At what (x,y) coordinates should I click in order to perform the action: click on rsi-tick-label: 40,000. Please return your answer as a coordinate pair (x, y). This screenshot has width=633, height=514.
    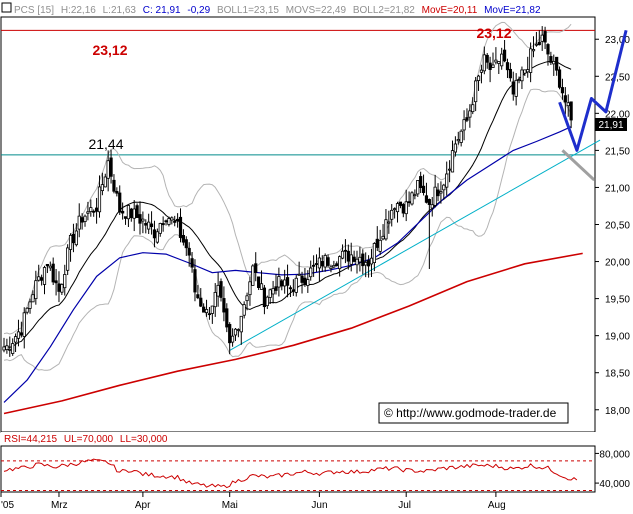
    Looking at the image, I should click on (614, 484).